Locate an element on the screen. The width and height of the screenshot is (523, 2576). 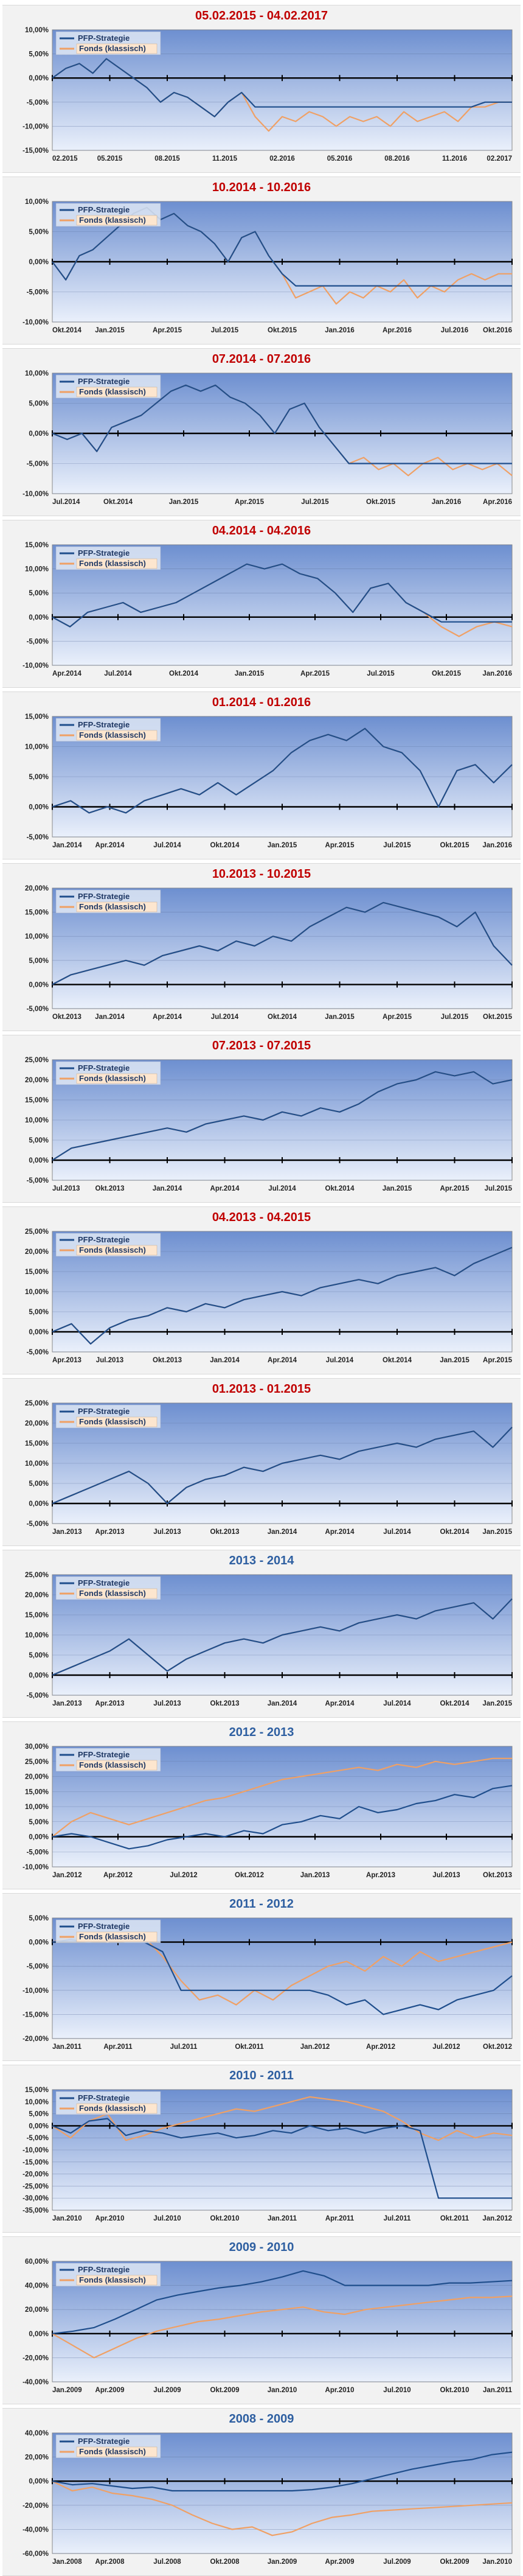
x-tick-label: Apr.2013 is located at coordinates (110, 1532).